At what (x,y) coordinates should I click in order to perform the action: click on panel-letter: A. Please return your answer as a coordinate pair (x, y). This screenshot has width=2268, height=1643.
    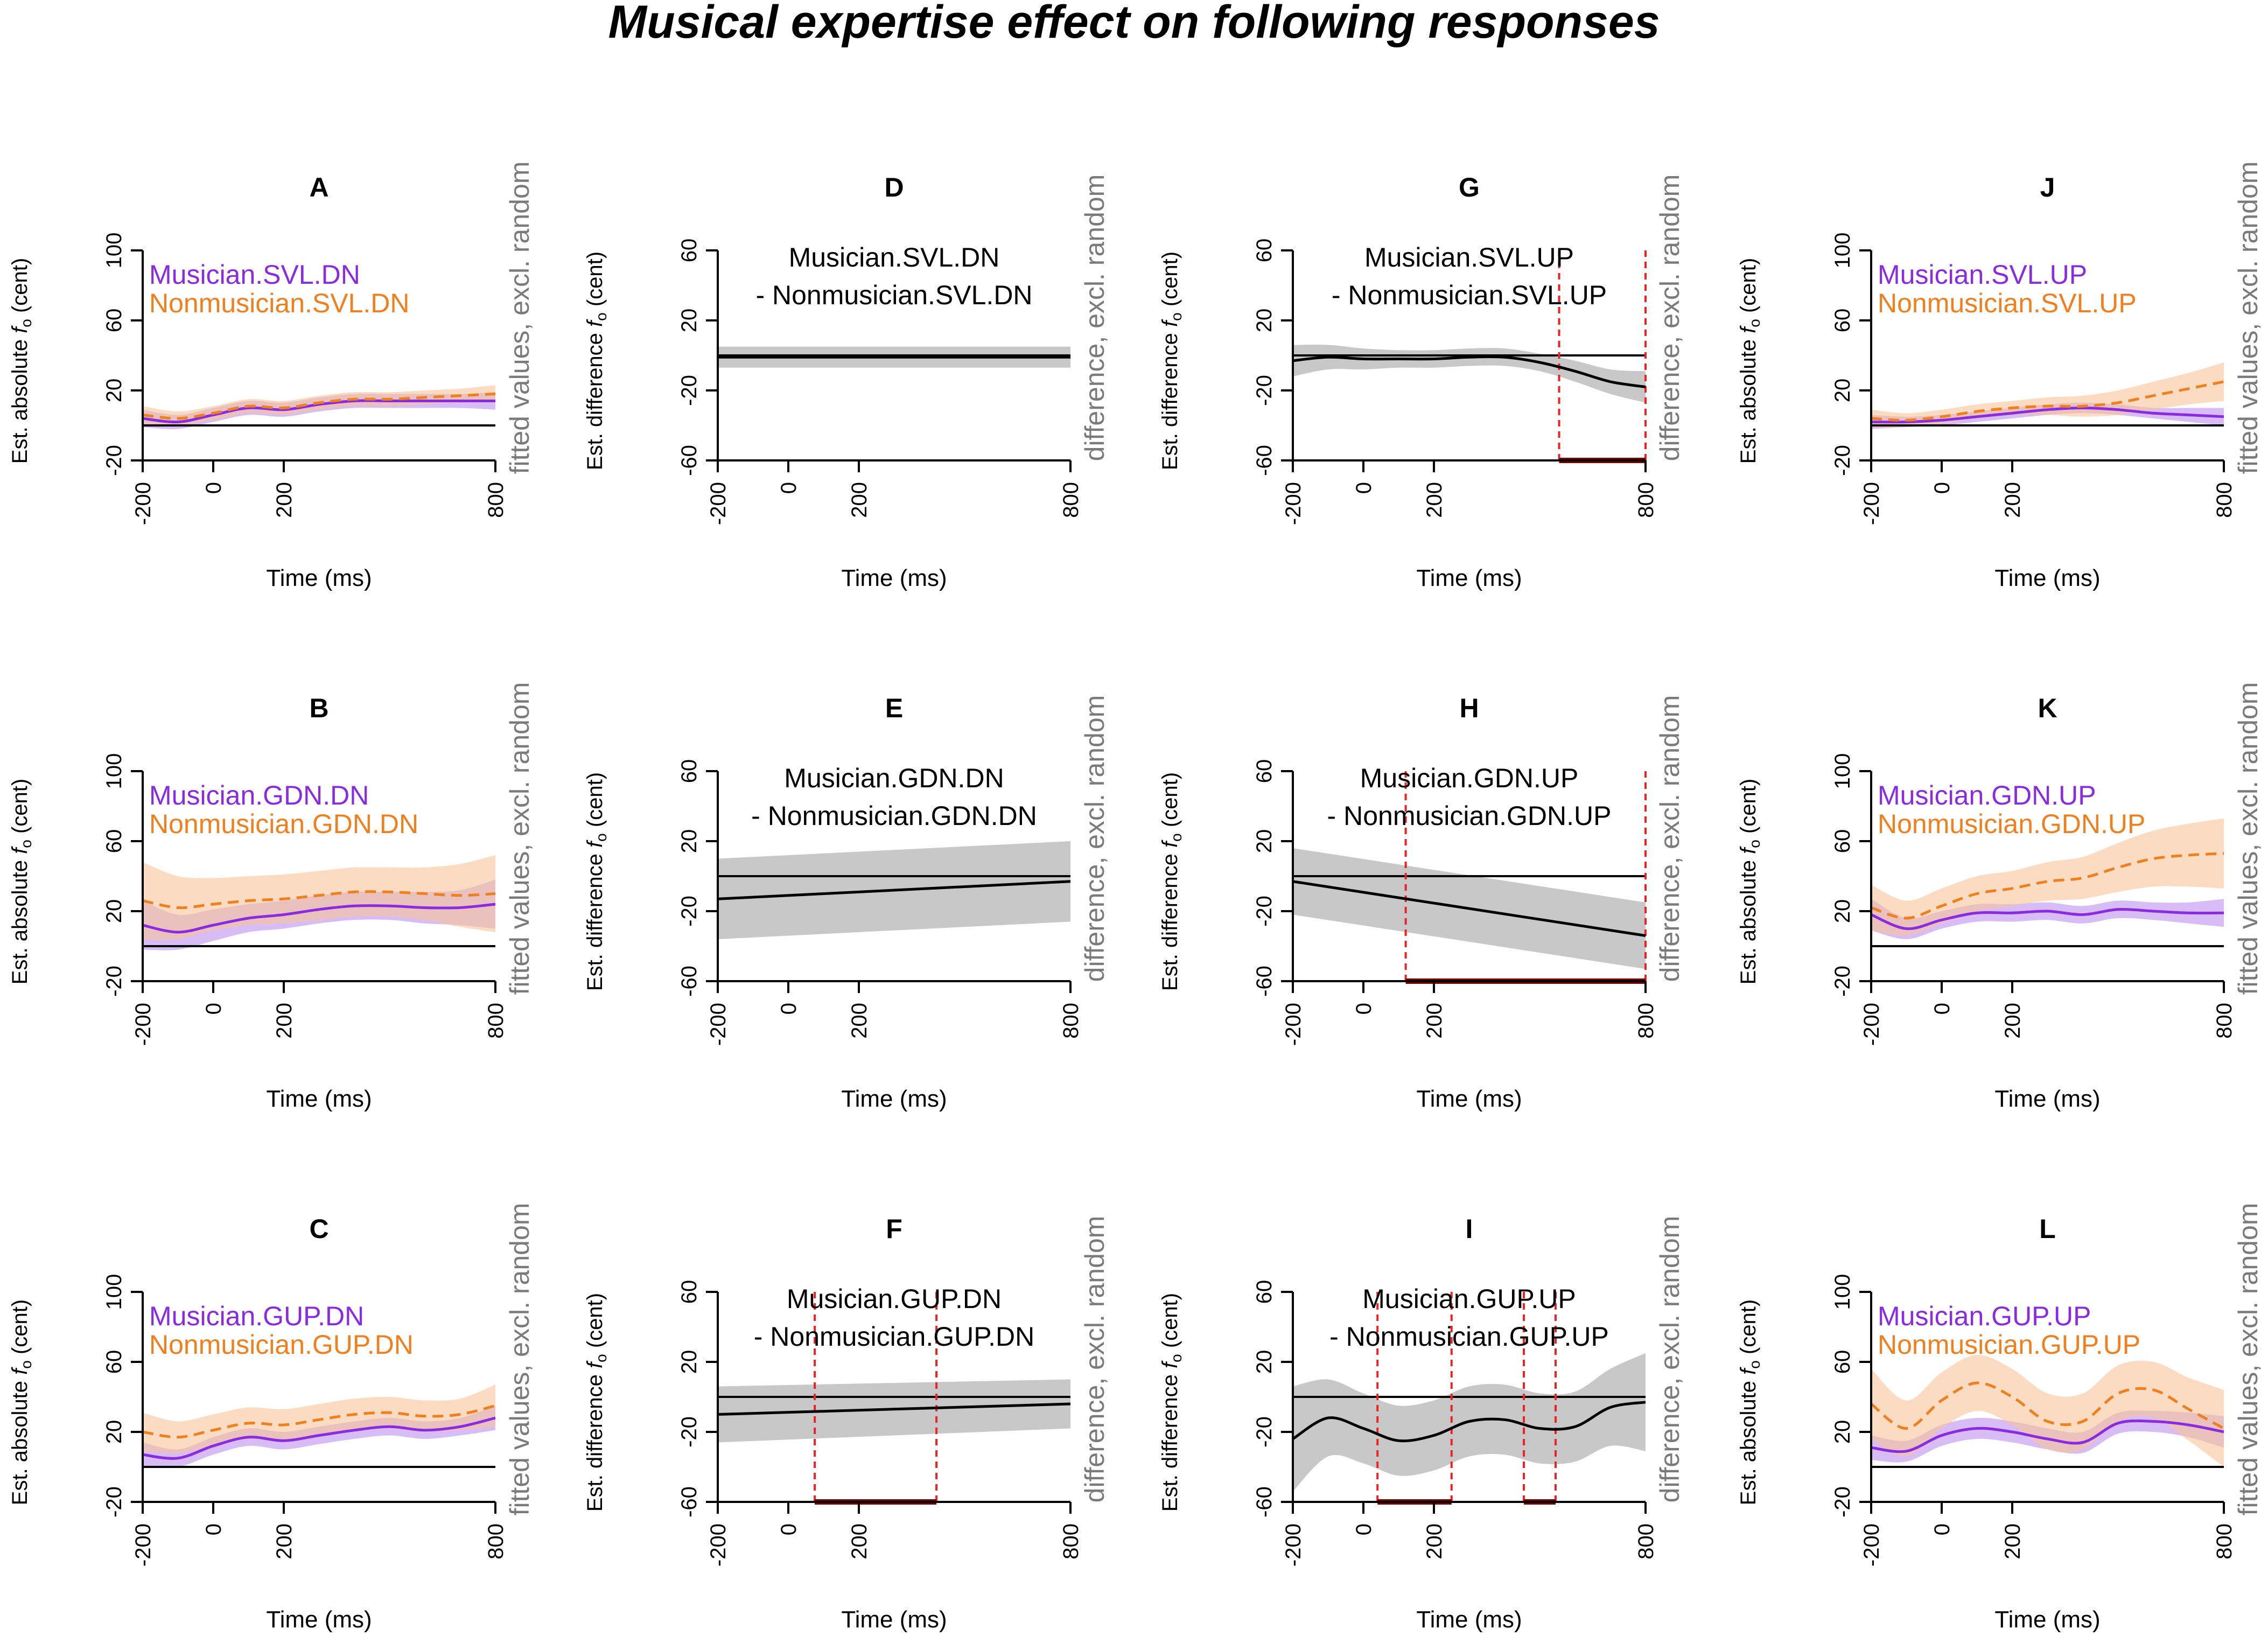
    Looking at the image, I should click on (318, 187).